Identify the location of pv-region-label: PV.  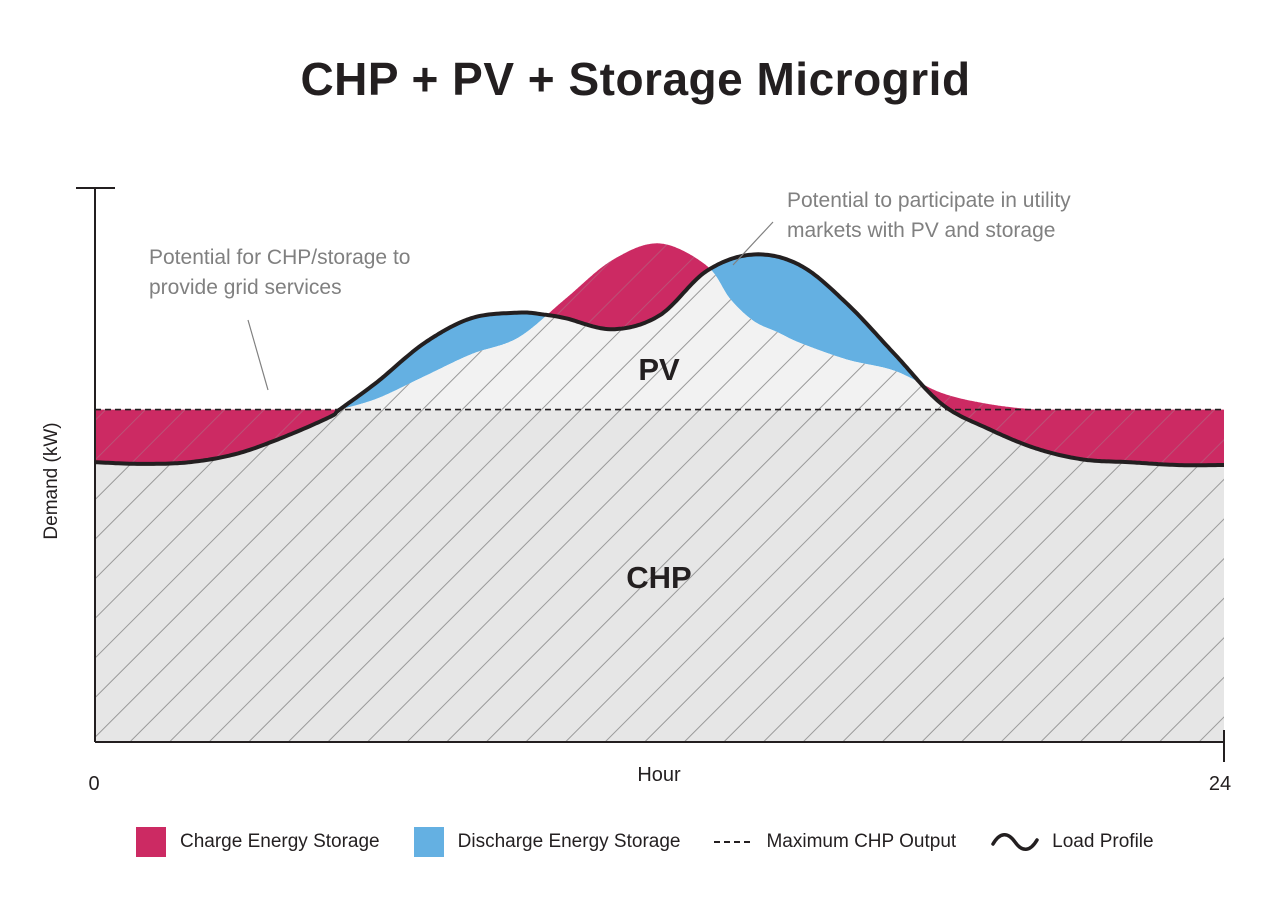
(659, 369).